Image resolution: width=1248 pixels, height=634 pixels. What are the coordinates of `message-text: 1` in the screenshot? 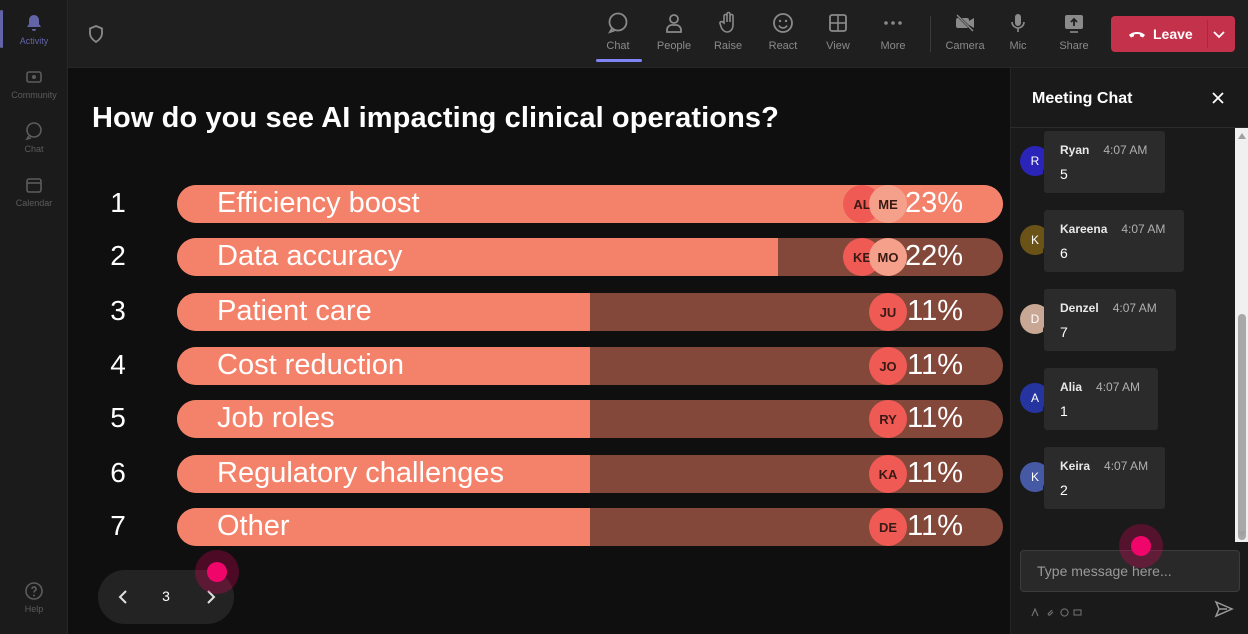 It's located at (1064, 411).